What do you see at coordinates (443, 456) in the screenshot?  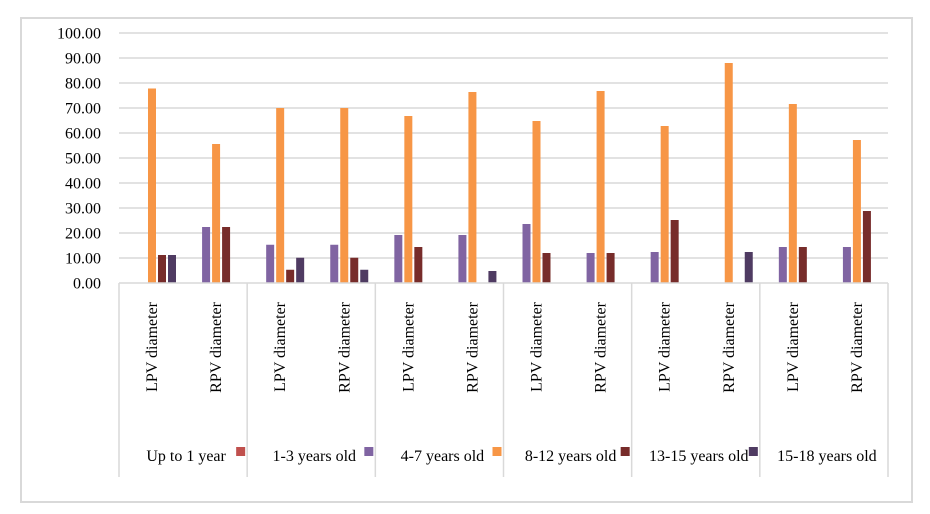 I see `group-label: 4-7 years old` at bounding box center [443, 456].